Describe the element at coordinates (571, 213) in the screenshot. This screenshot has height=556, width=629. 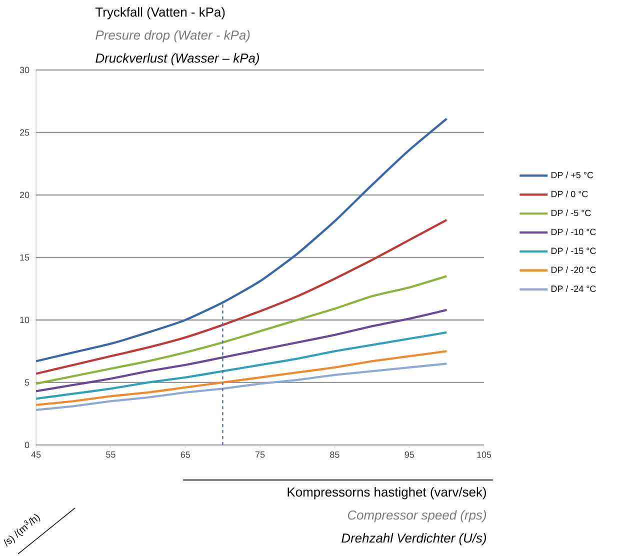
I see `legend-label: DP / -5 °C` at that location.